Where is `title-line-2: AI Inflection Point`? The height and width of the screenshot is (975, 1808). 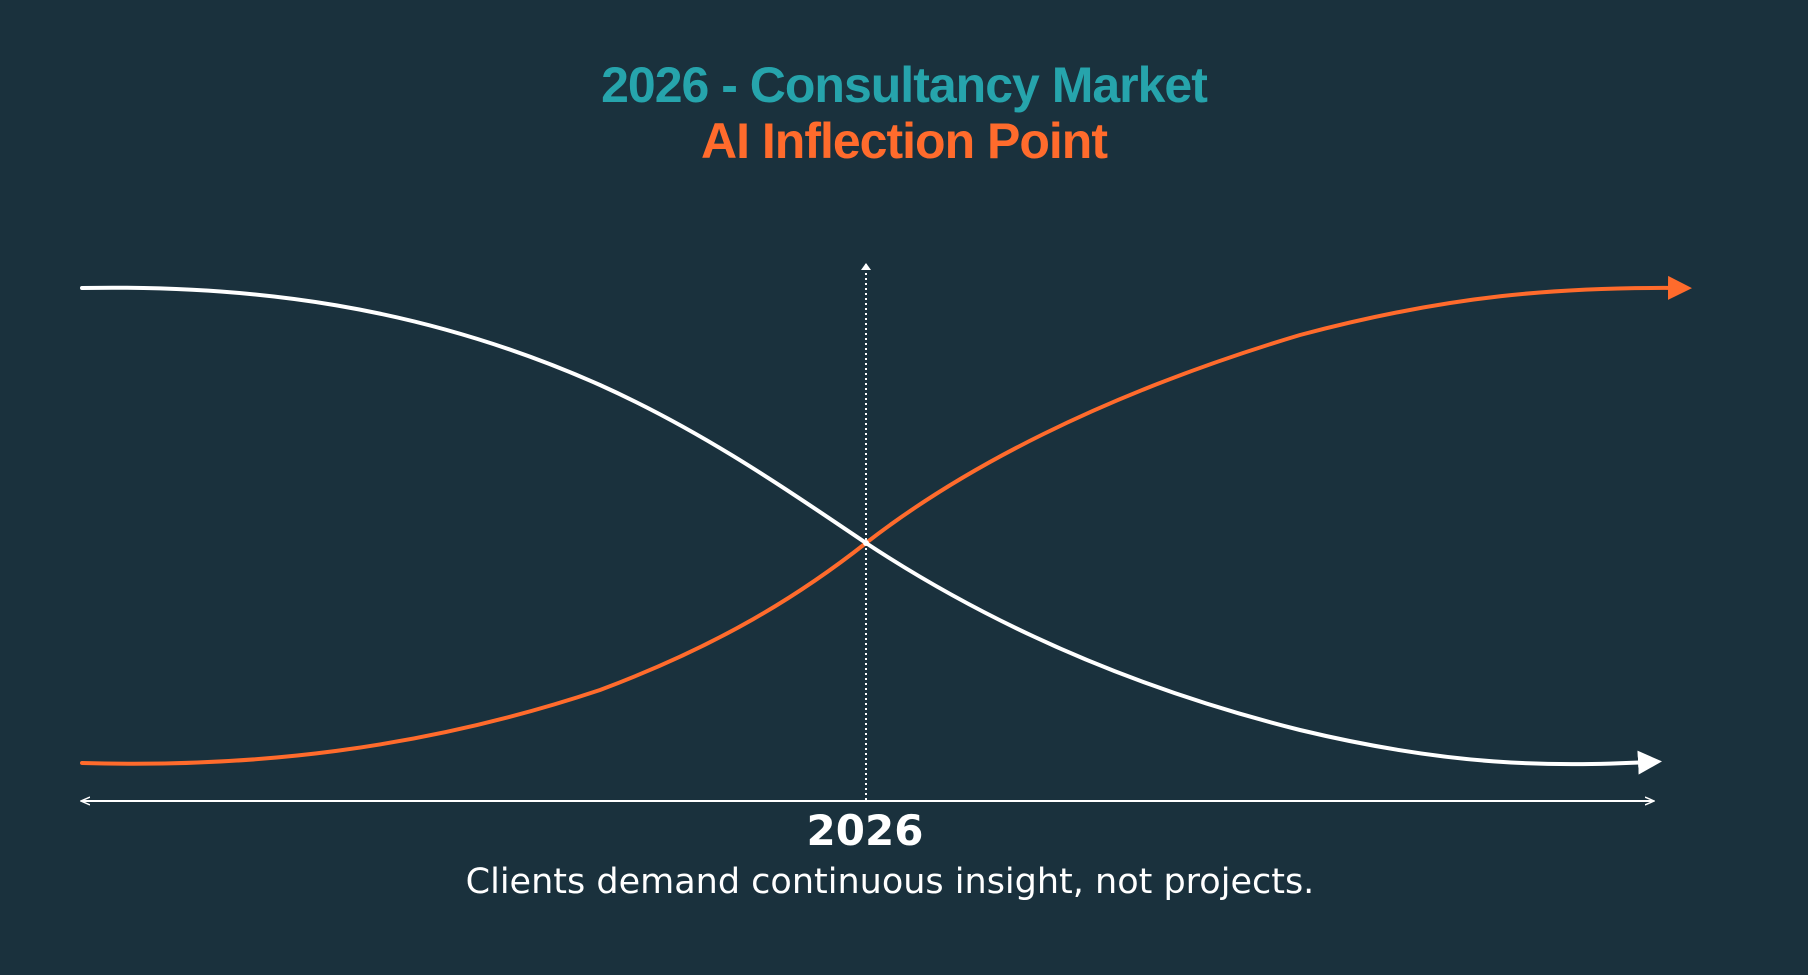 title-line-2: AI Inflection Point is located at coordinates (904, 141).